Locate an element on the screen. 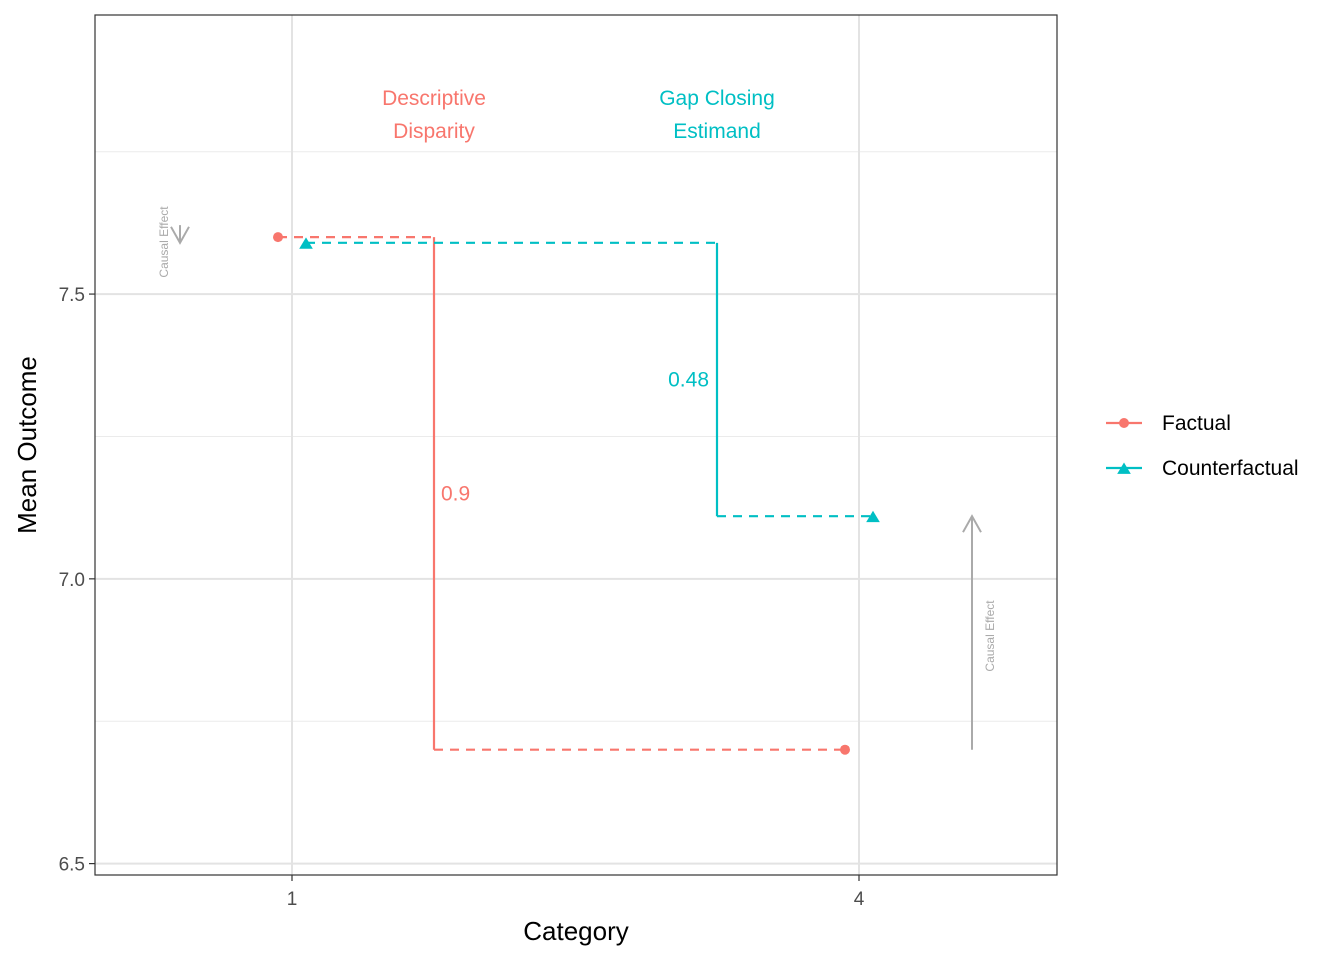  descriptive-disparity-label-line1: Descriptive is located at coordinates (434, 98).